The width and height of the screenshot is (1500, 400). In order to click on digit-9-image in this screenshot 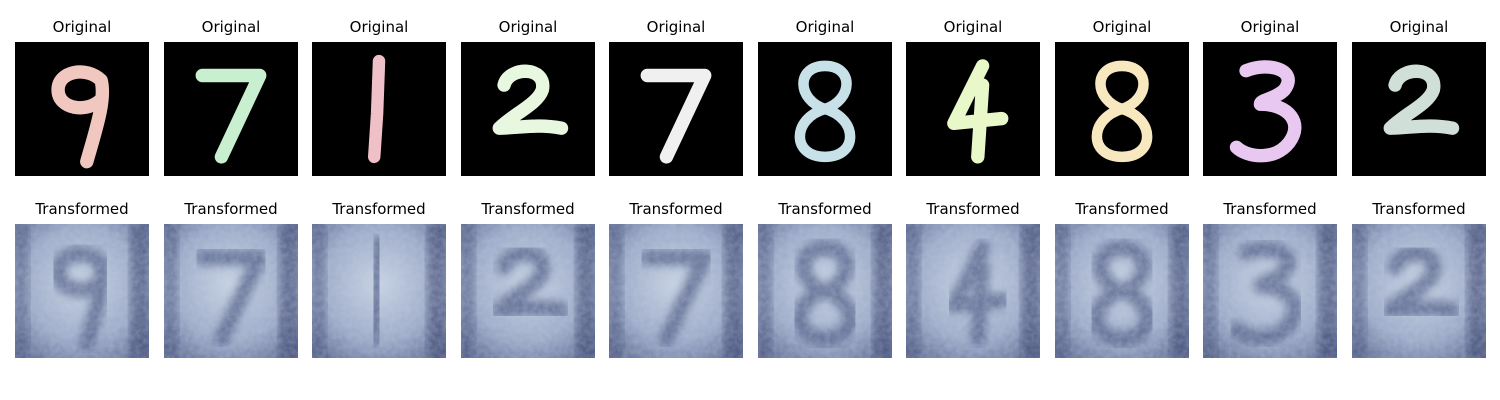, I will do `click(82, 109)`.